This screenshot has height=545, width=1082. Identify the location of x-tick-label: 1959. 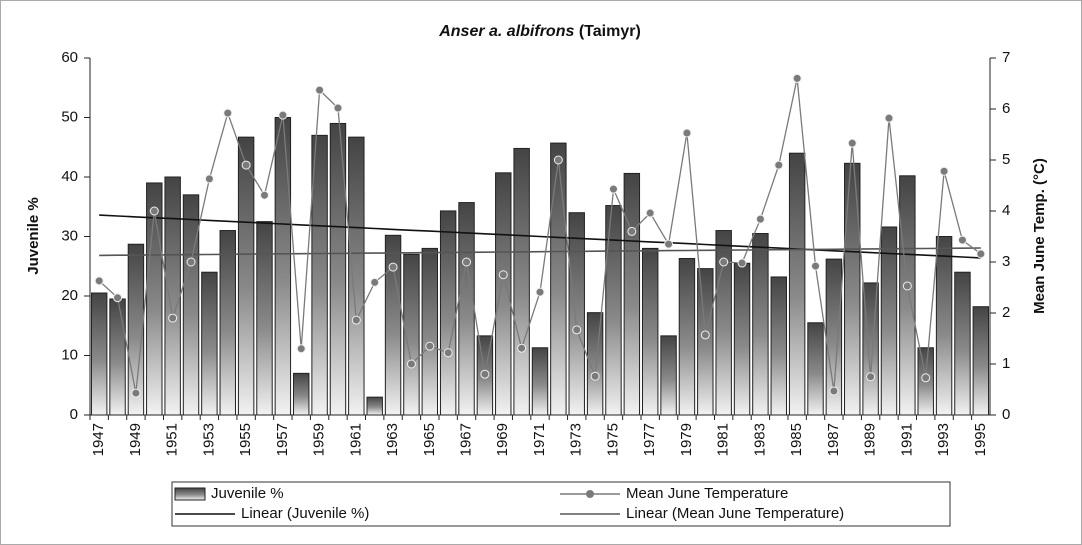
(319, 439).